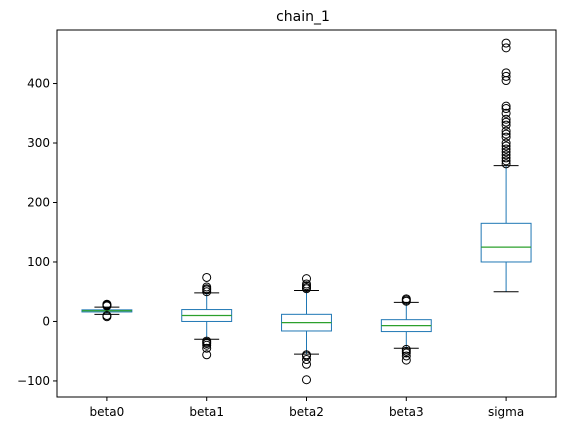 This screenshot has height=433, width=563. What do you see at coordinates (107, 412) in the screenshot?
I see `x-tick-label: beta0` at bounding box center [107, 412].